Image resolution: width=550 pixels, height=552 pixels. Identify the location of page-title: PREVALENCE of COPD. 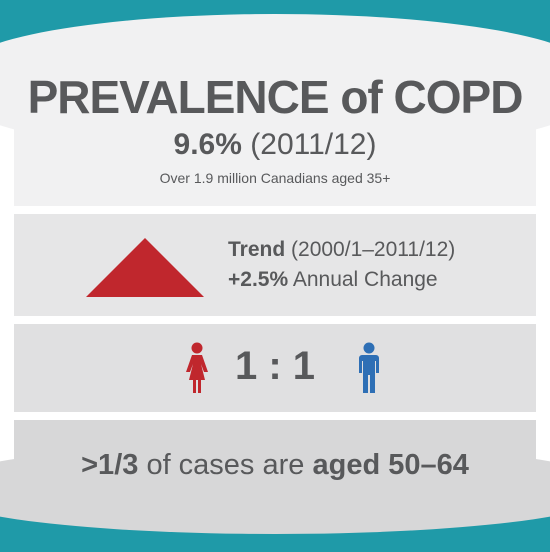
(275, 97).